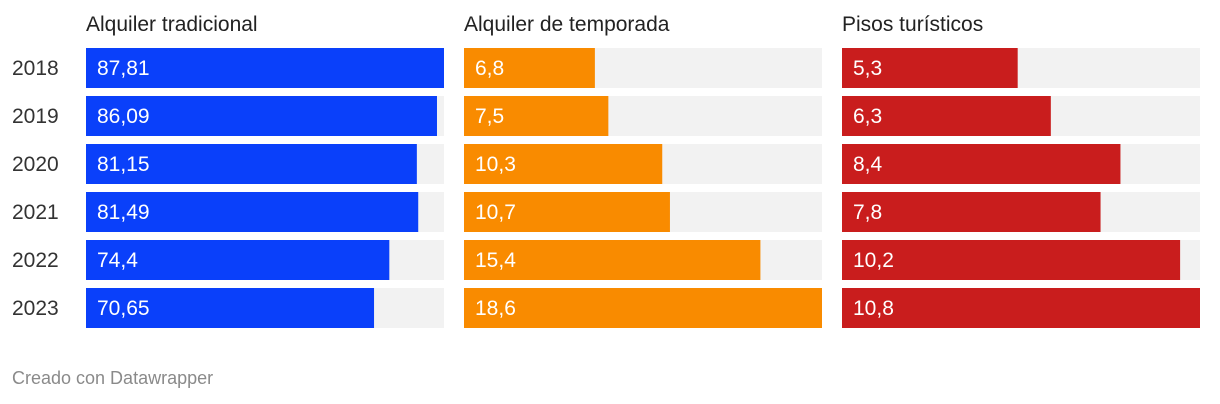 This screenshot has width=1220, height=404. Describe the element at coordinates (123, 116) in the screenshot. I see `value-label-alquiler-tradicional-2019: 86,09` at that location.